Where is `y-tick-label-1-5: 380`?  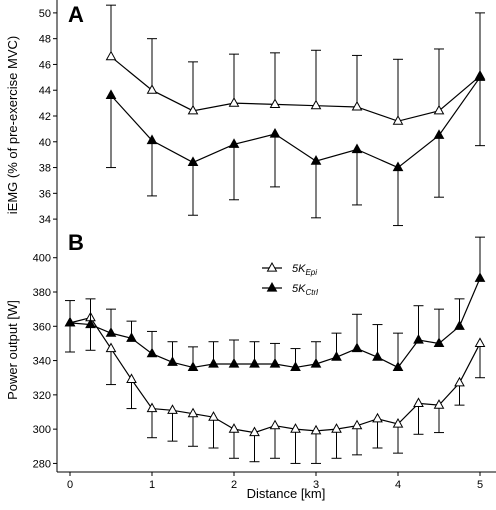
y-tick-label-1-5: 380 is located at coordinates (42, 293).